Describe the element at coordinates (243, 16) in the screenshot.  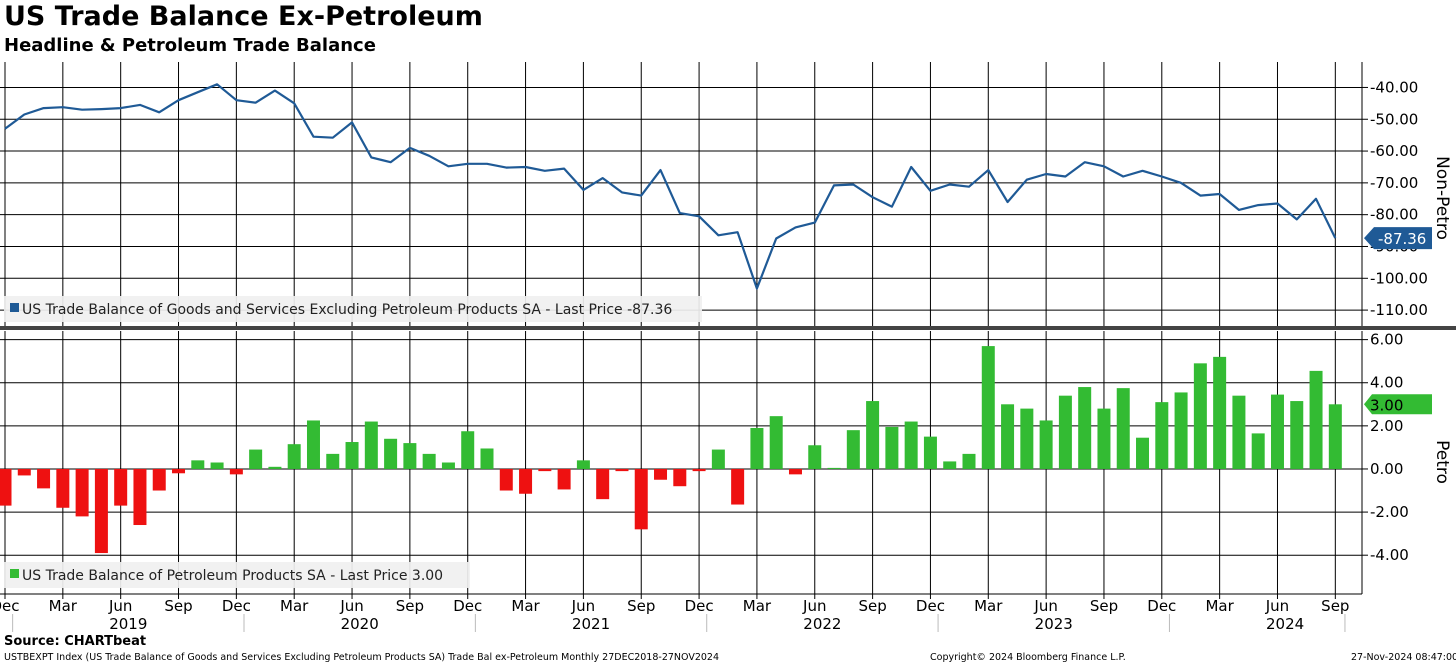
I see `chart-title: US Trade Balance Ex-Petroleum` at that location.